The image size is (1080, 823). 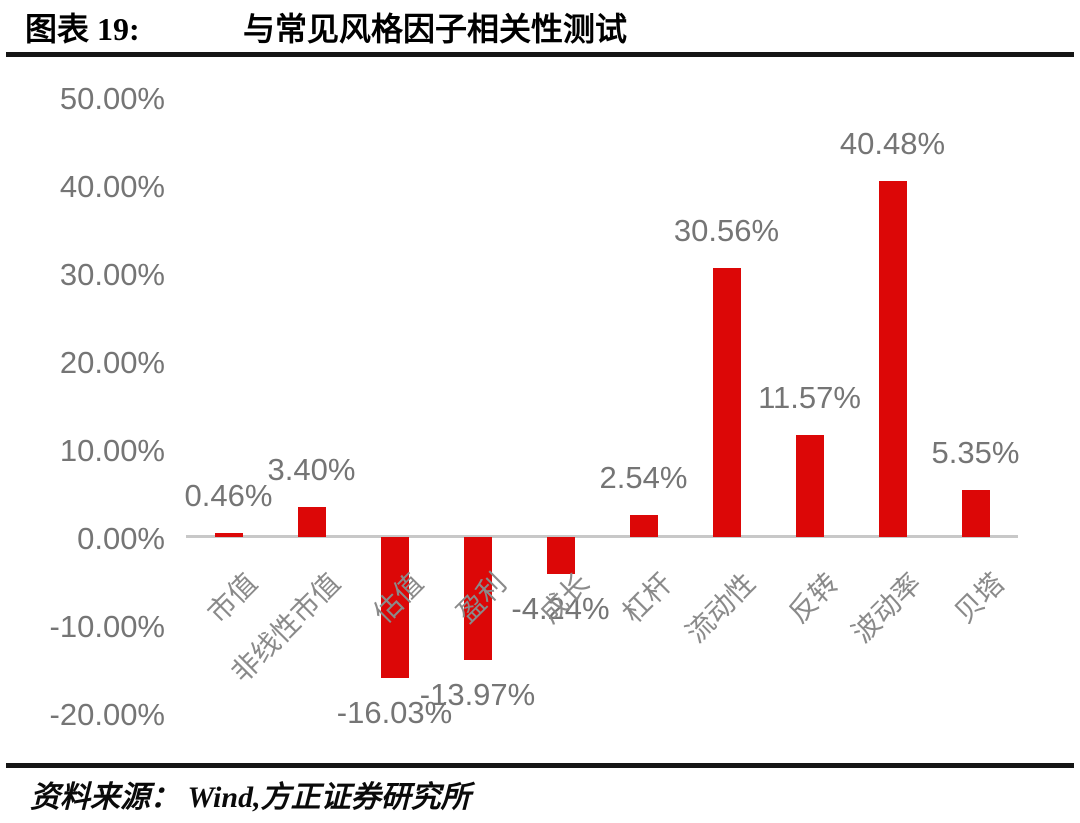 I want to click on bar-value-label: 0.46%, so click(x=228, y=495).